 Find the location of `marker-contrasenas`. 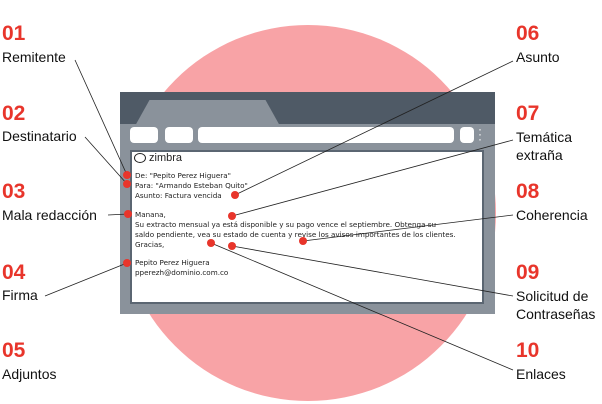

marker-contrasenas is located at coordinates (232, 246).